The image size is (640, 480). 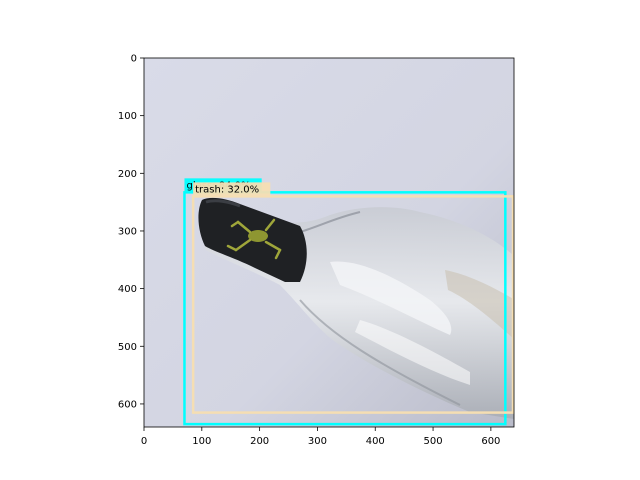 I want to click on y-axis: 0 100 200 300 400 500 600, so click(x=131, y=232).